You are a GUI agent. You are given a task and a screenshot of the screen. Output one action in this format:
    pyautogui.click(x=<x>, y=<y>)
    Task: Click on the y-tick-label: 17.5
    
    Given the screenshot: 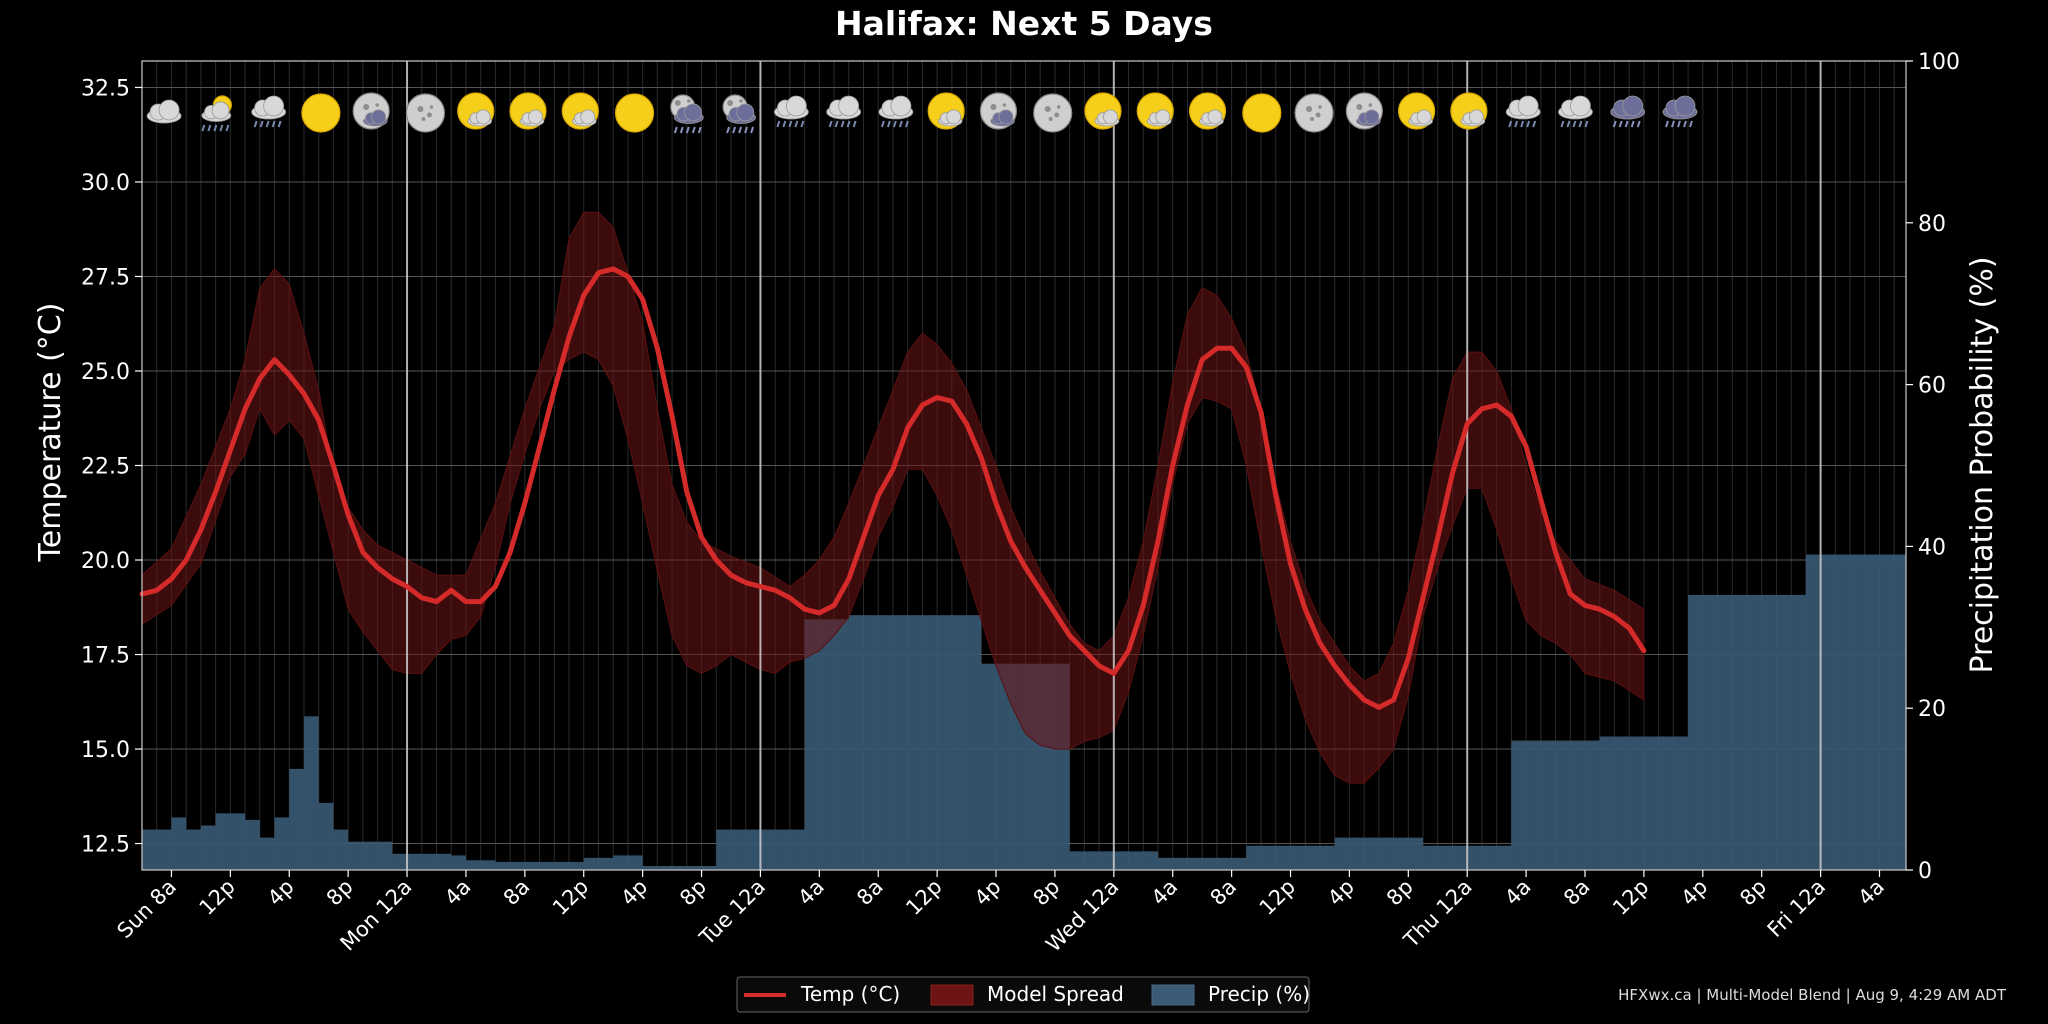 What is the action you would take?
    pyautogui.click(x=105, y=656)
    